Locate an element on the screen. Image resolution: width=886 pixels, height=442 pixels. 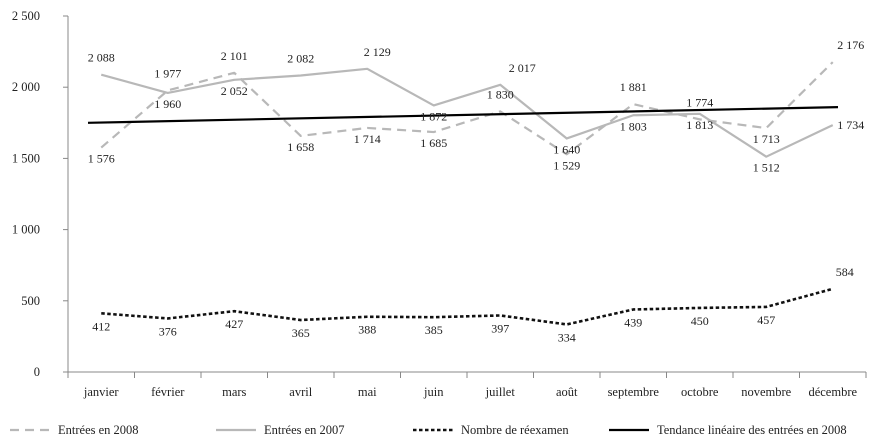
data-label: 1 713 is located at coordinates (766, 139).